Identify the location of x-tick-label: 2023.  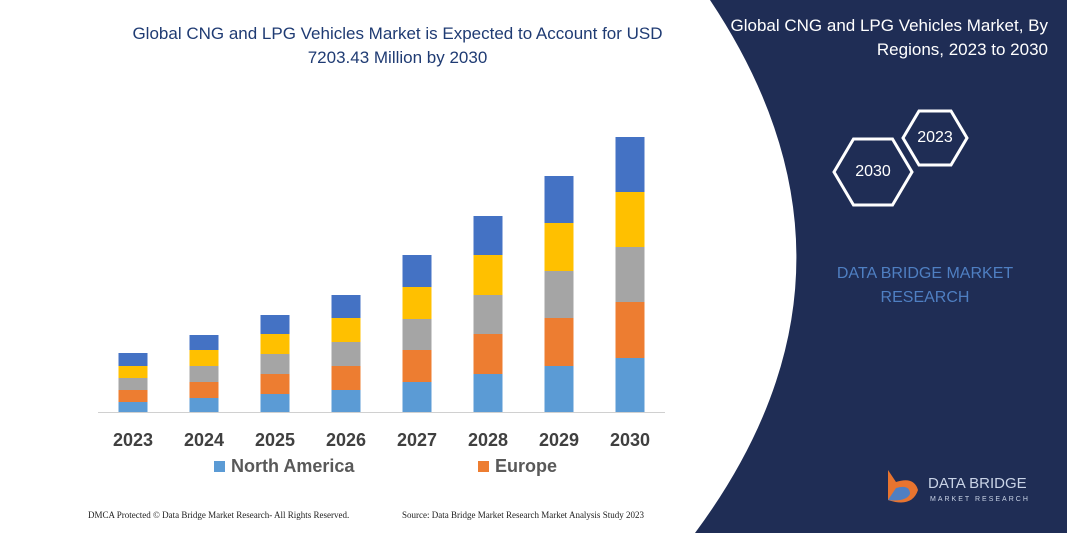
(133, 440).